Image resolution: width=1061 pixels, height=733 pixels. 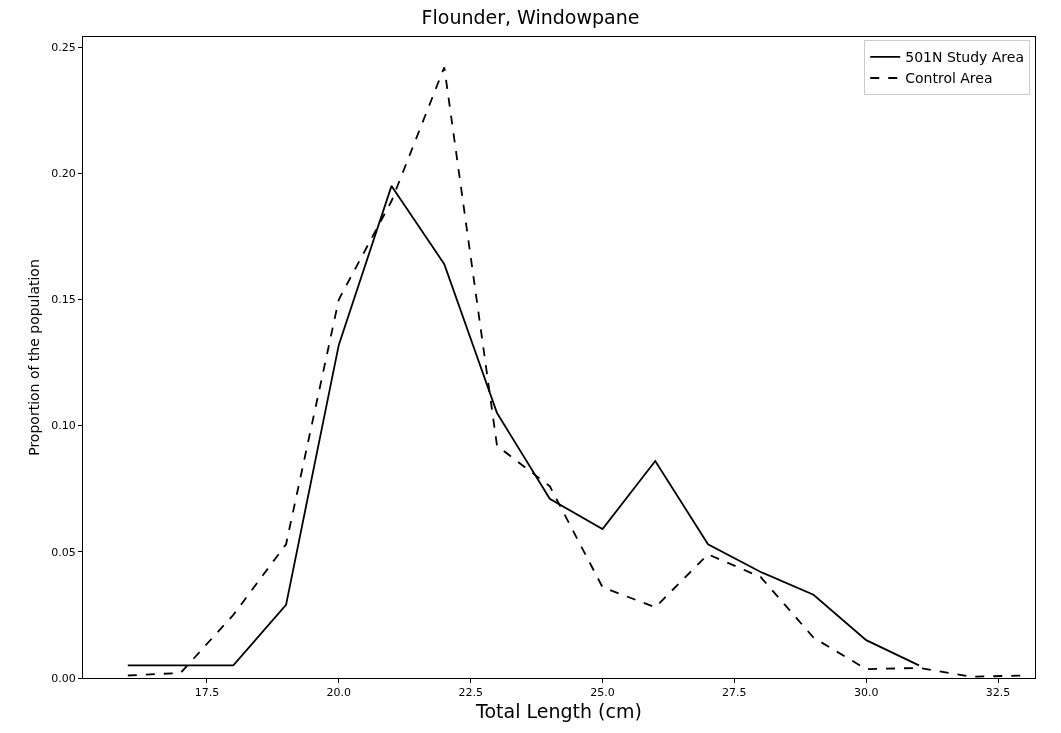 What do you see at coordinates (530, 17) in the screenshot?
I see `chart-title: Flounder, Windowpane` at bounding box center [530, 17].